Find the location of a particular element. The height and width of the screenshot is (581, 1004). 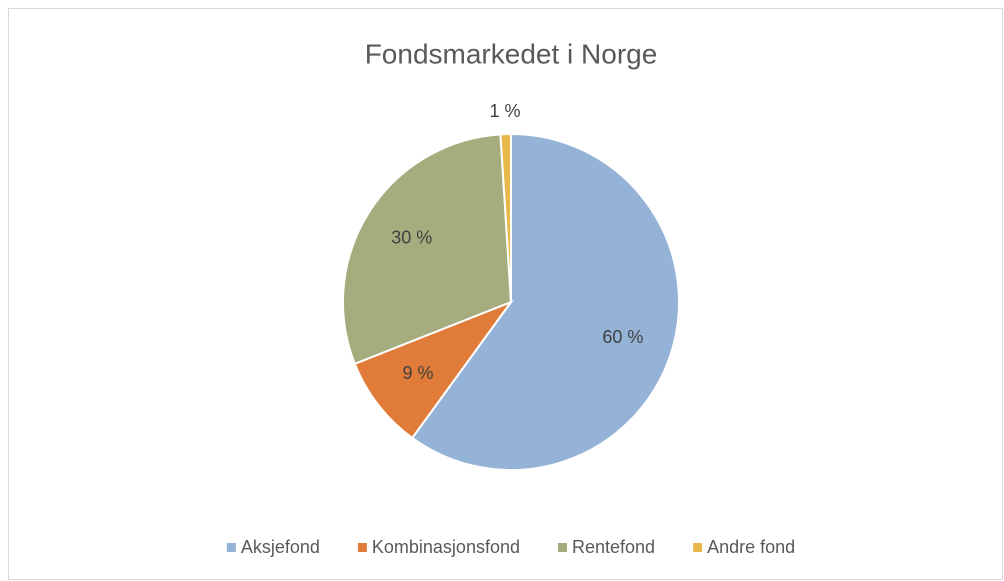

data-label: 9 % is located at coordinates (418, 373).